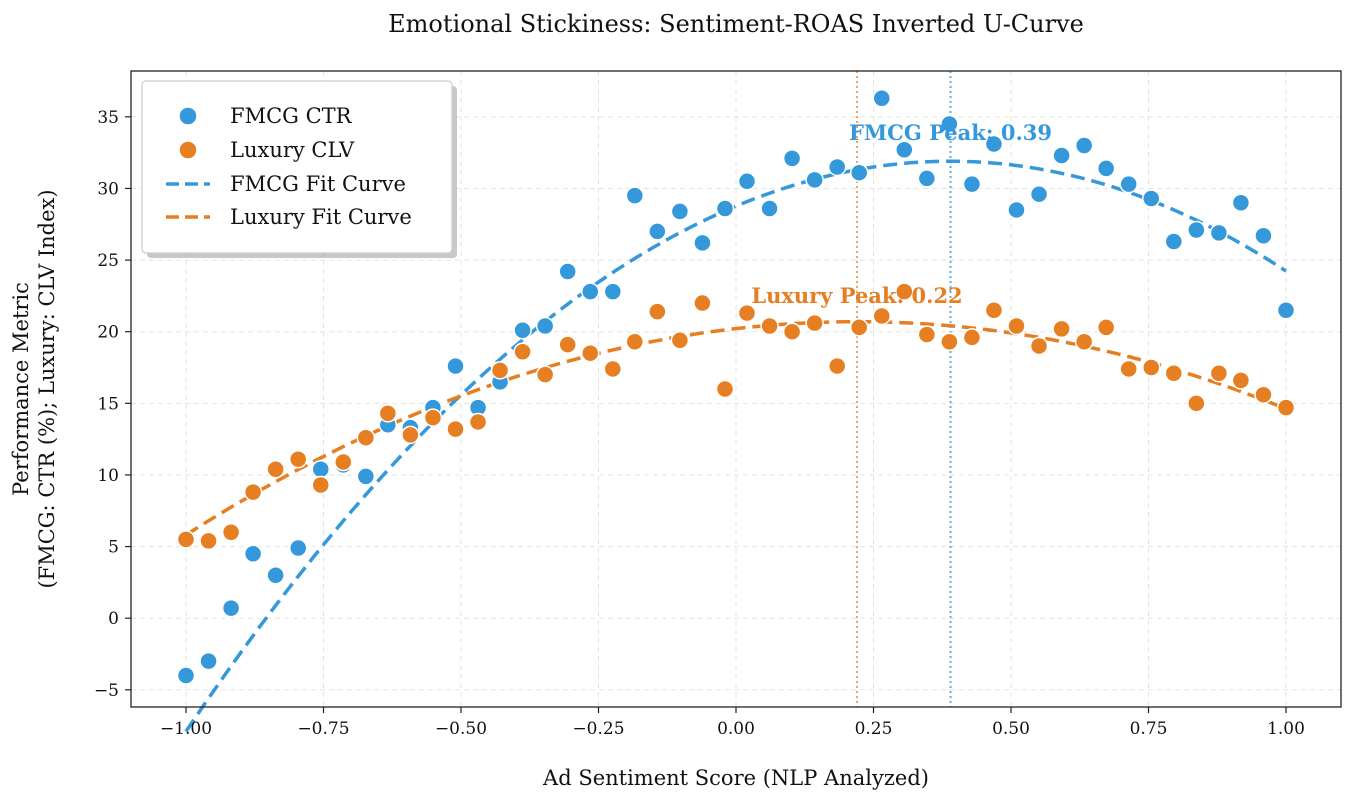  I want to click on peak-annotations: FMCG Peak: 0.39 Luxury Peak: 0.22, so click(901, 214).